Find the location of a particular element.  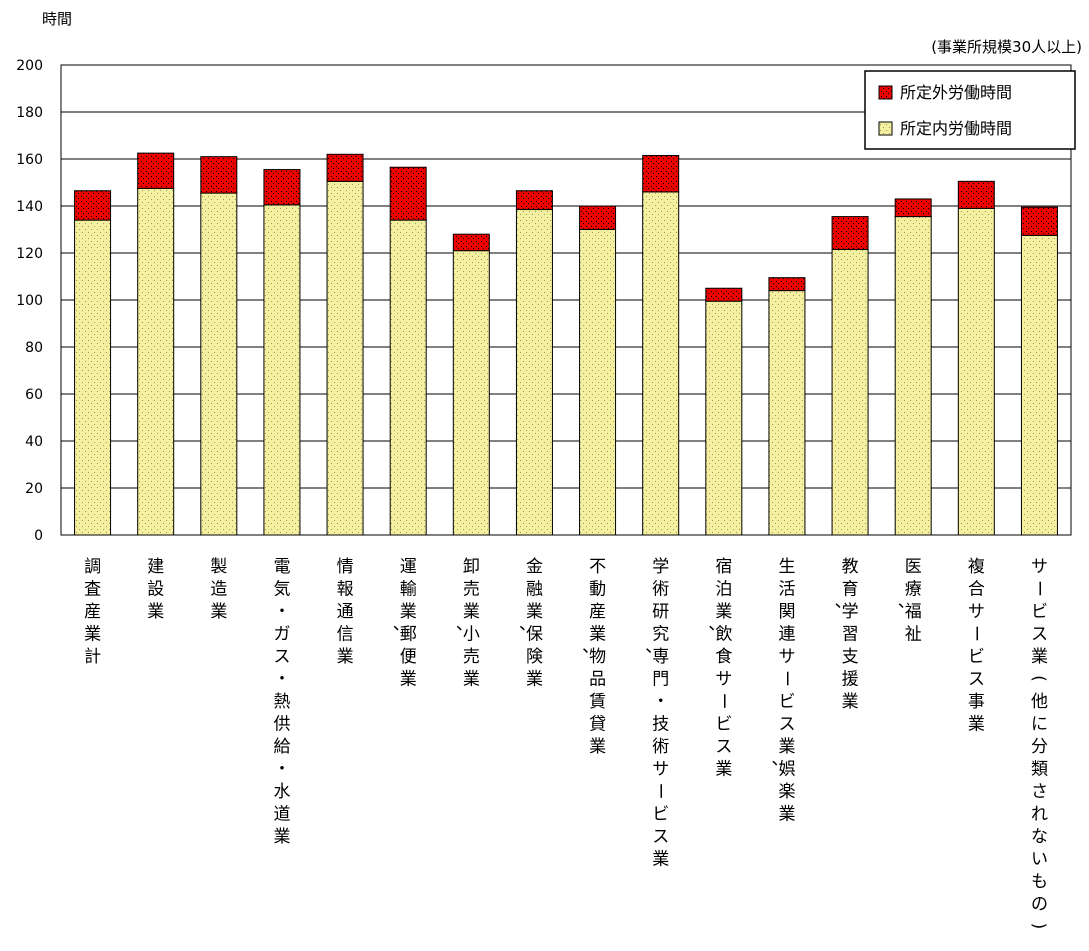

x-tick-label-char: 楽 is located at coordinates (786, 792).